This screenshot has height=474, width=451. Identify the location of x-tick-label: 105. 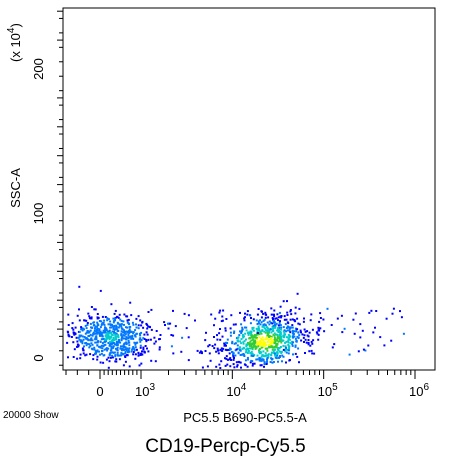
(328, 390).